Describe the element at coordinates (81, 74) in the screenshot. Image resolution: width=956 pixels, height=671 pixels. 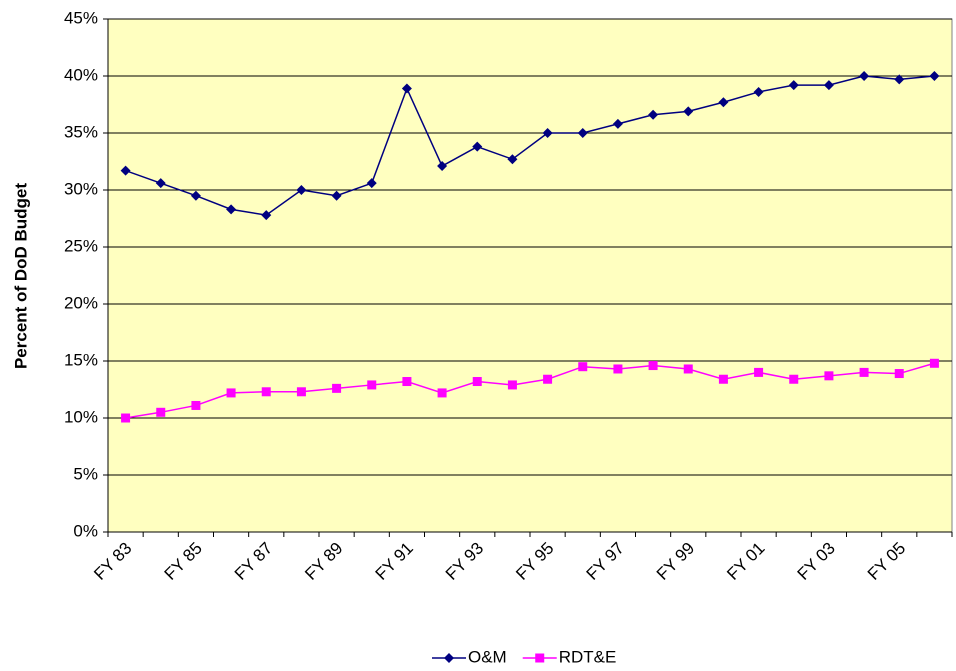
I see `y-tick-label: 40%` at that location.